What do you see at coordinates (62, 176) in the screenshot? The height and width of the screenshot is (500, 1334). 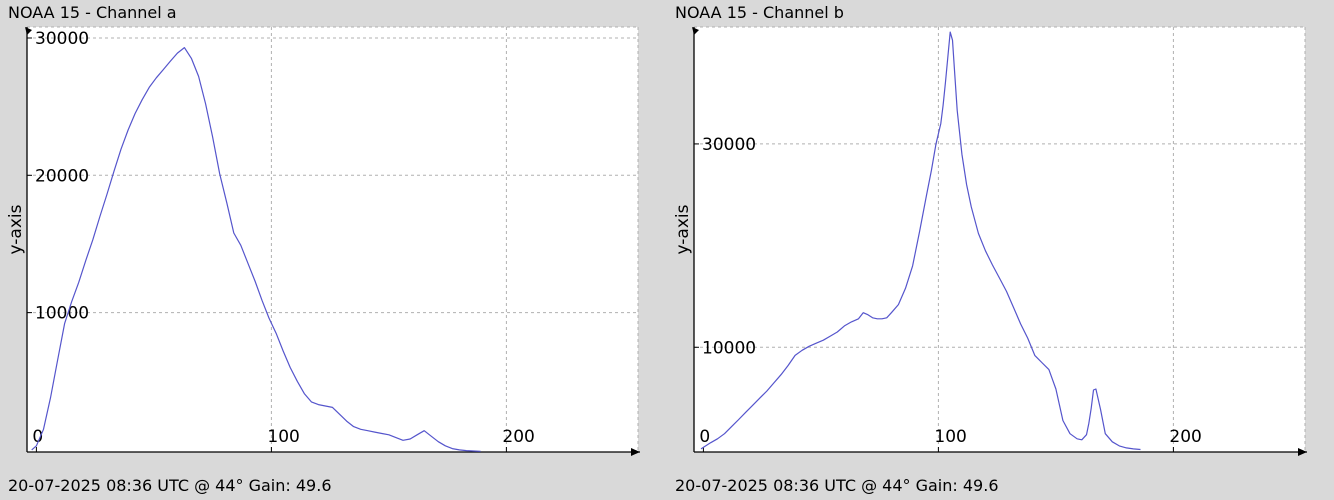 I see `y-tick-label: 20000` at bounding box center [62, 176].